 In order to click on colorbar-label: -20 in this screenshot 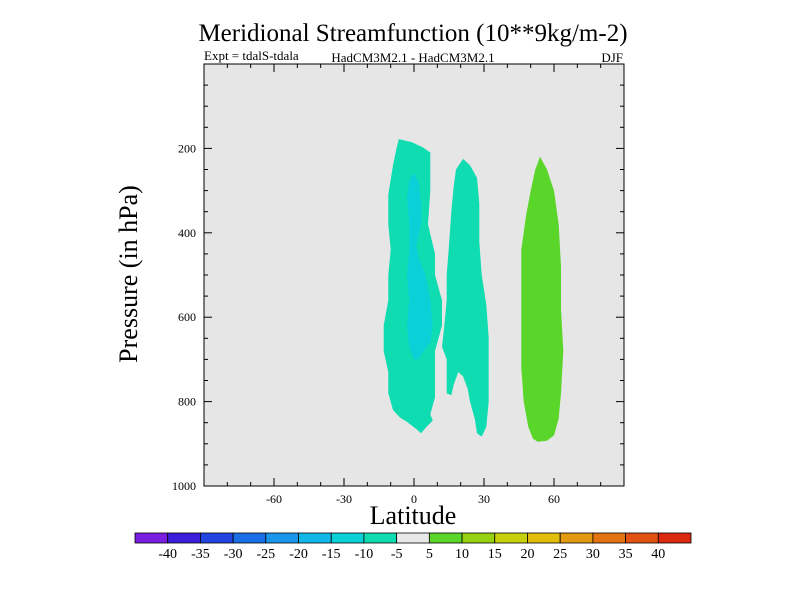, I will do `click(298, 554)`.